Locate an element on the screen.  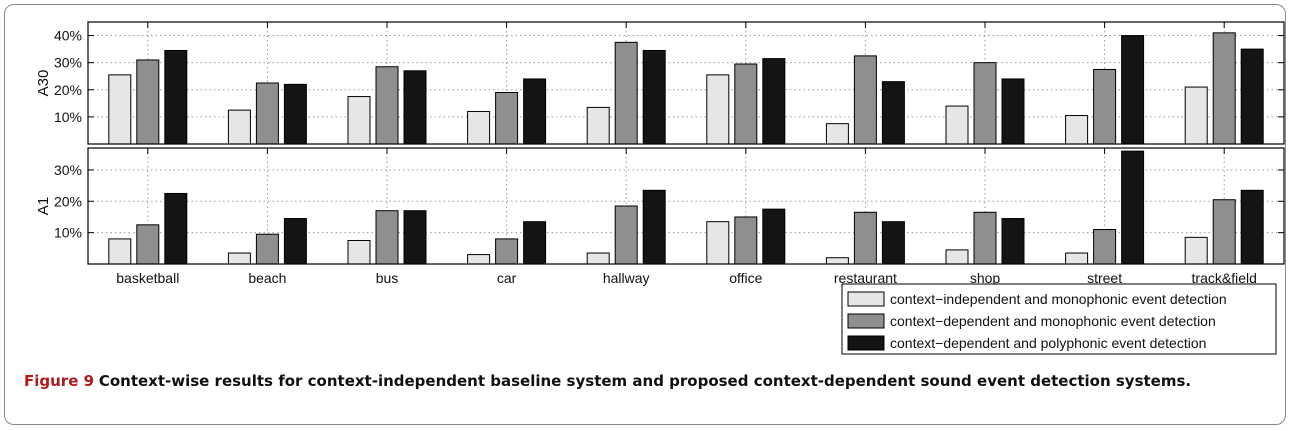
x-tick-label: restaurant is located at coordinates (865, 278).